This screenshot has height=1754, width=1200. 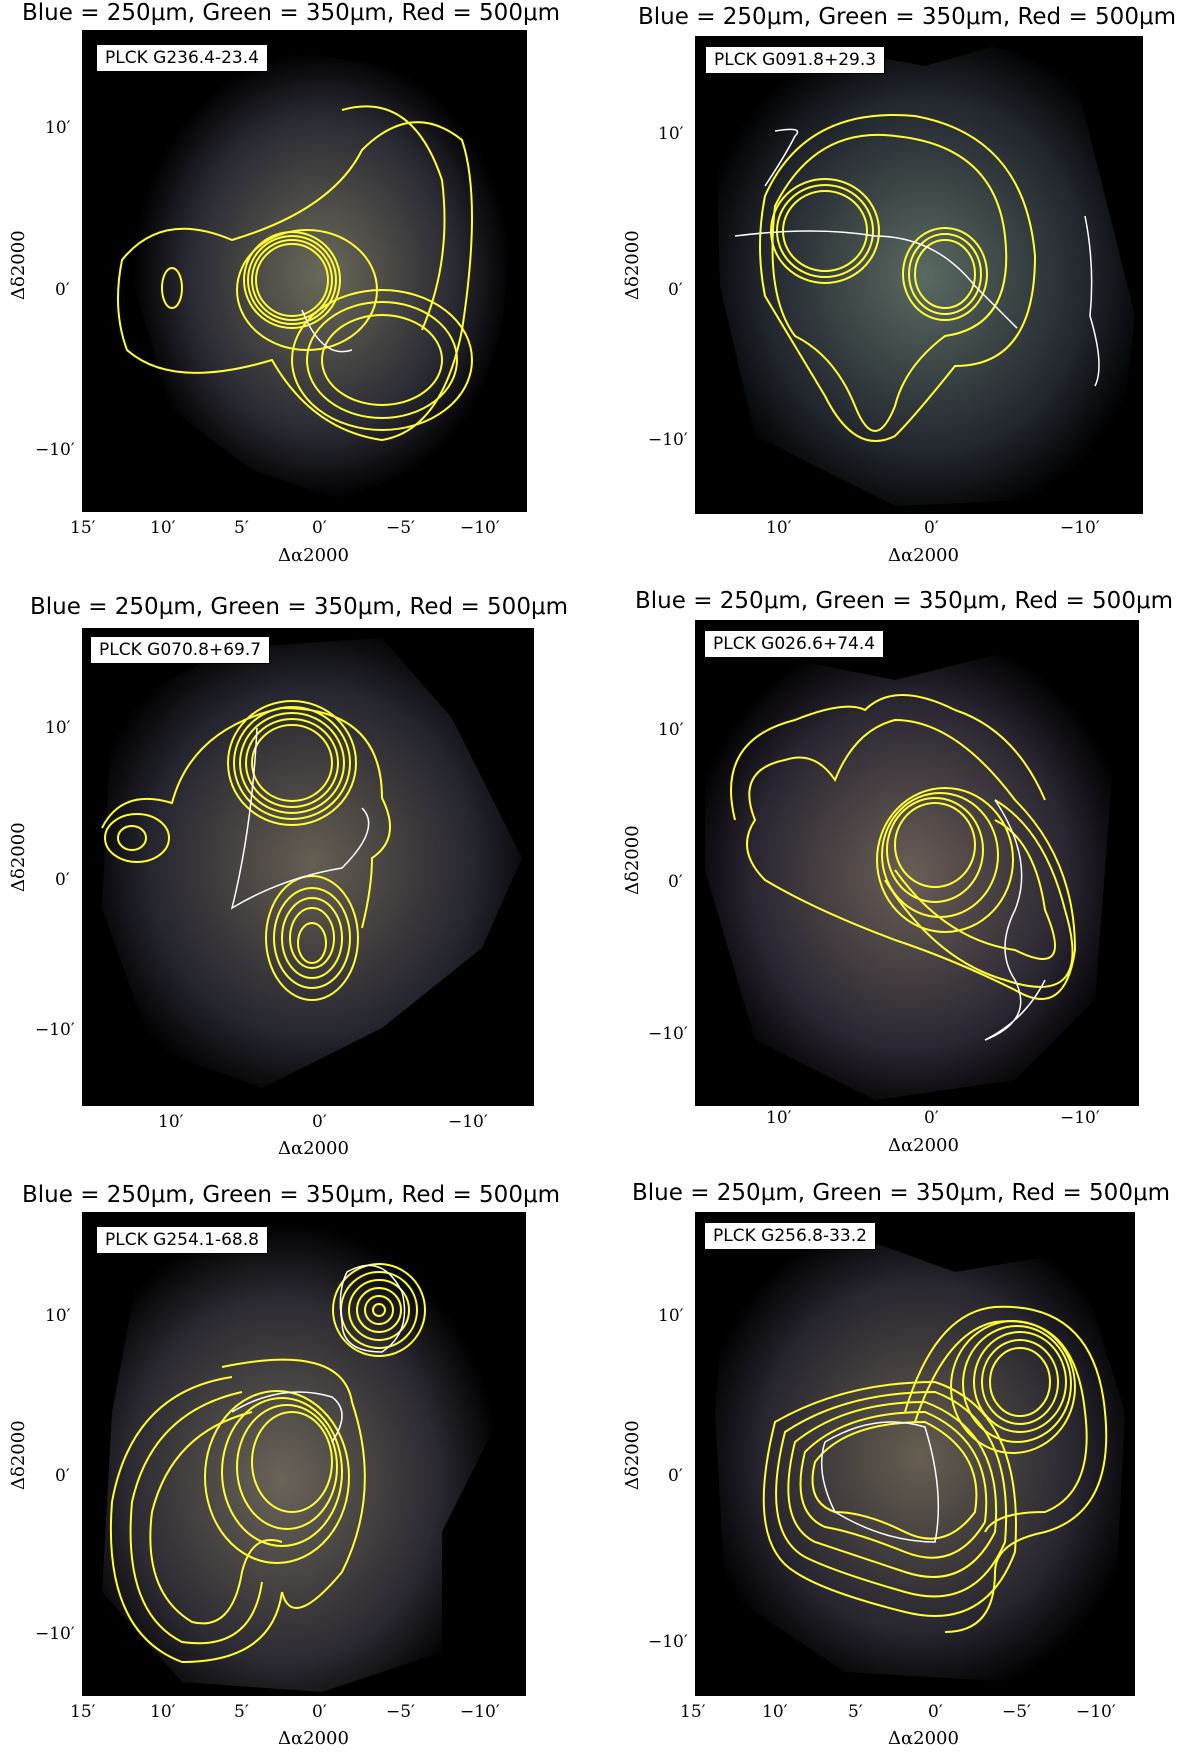 I want to click on cluster-label: PLCK G026.6+74.4, so click(x=794, y=644).